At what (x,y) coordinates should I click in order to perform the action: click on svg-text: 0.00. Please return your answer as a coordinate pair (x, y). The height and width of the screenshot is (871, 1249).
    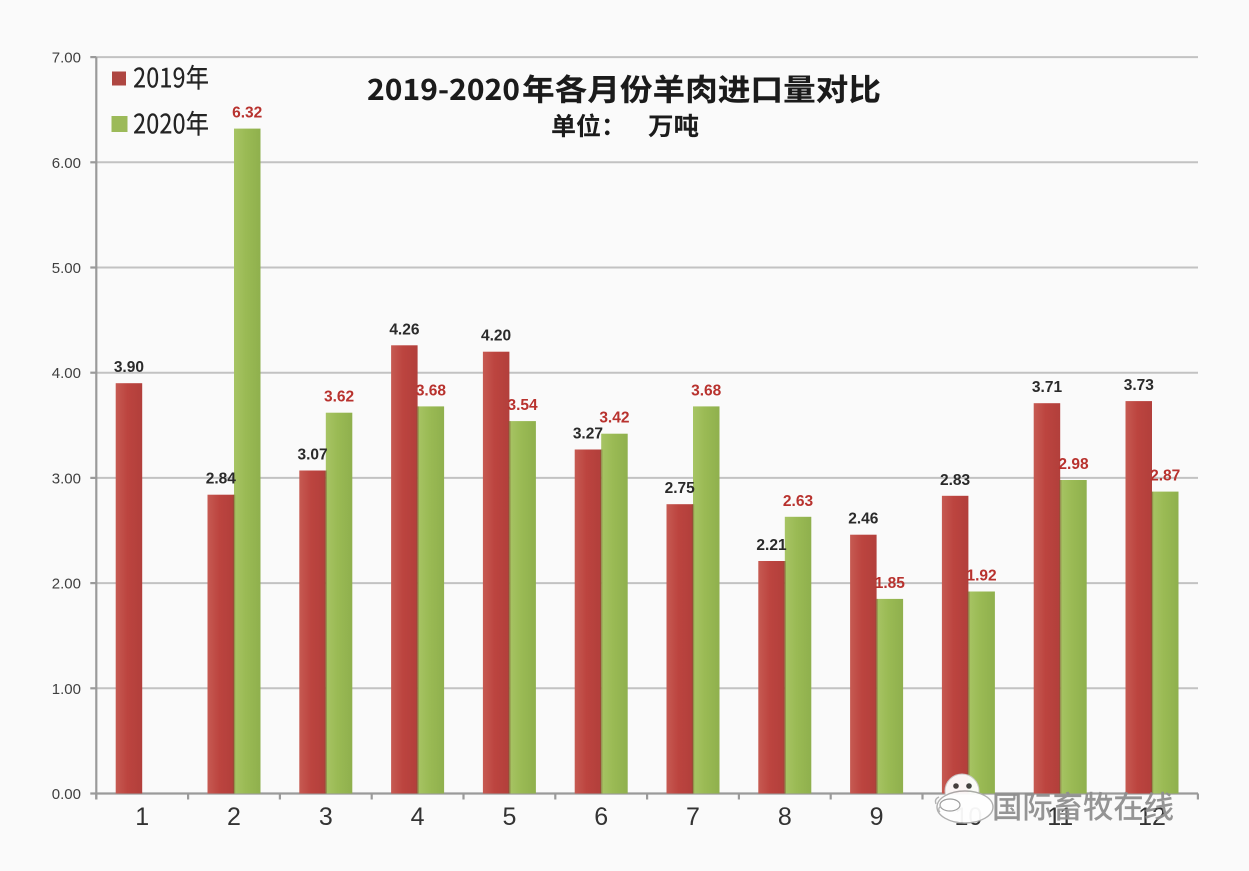
    Looking at the image, I should click on (66, 794).